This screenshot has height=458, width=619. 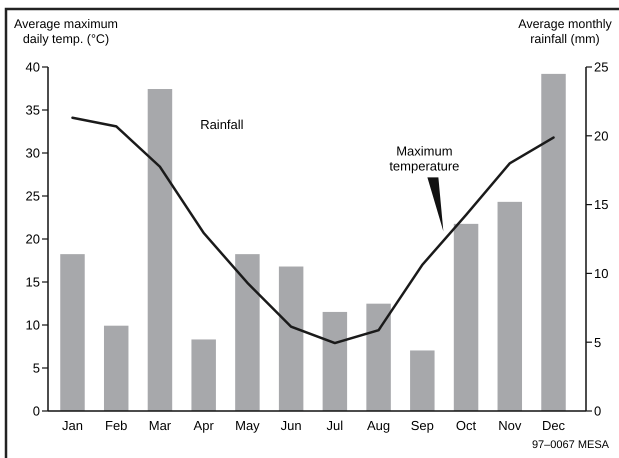 I want to click on y2-tick-label: 5, so click(x=598, y=342).